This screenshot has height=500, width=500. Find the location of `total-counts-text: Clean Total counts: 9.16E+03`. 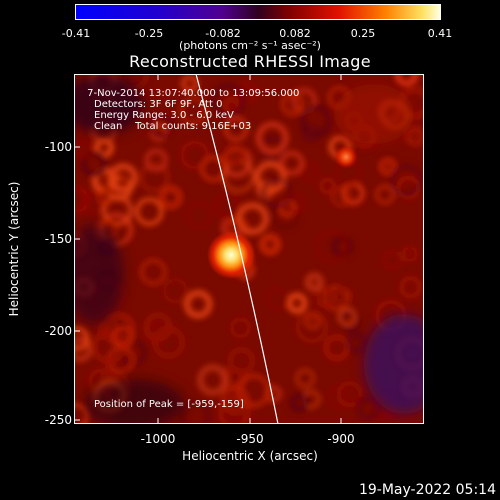

total-counts-text: Clean Total counts: 9.16E+03 is located at coordinates (173, 126).